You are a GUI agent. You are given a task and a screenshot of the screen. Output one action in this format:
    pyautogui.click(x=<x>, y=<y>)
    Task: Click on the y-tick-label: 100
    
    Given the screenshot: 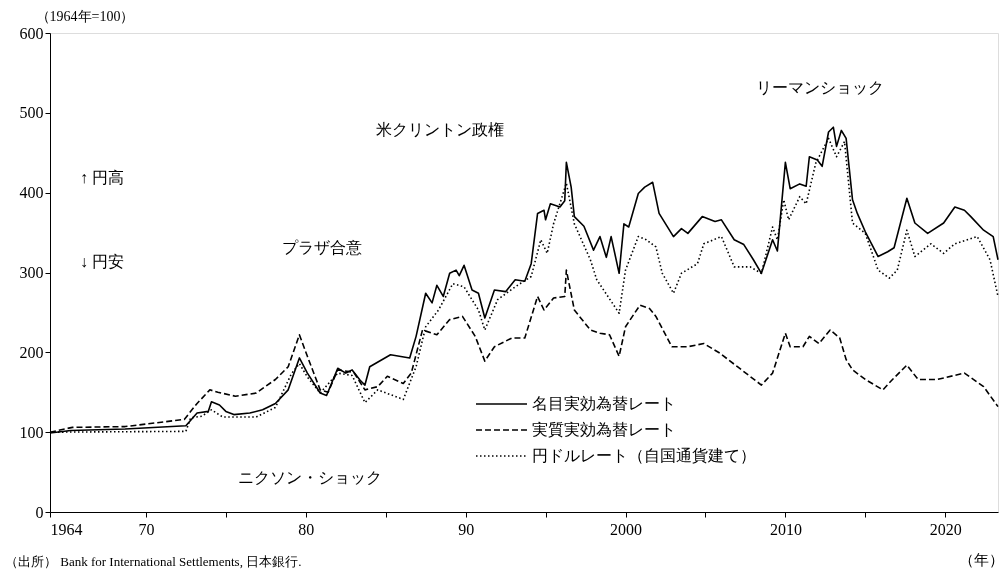 What is the action you would take?
    pyautogui.click(x=31, y=432)
    